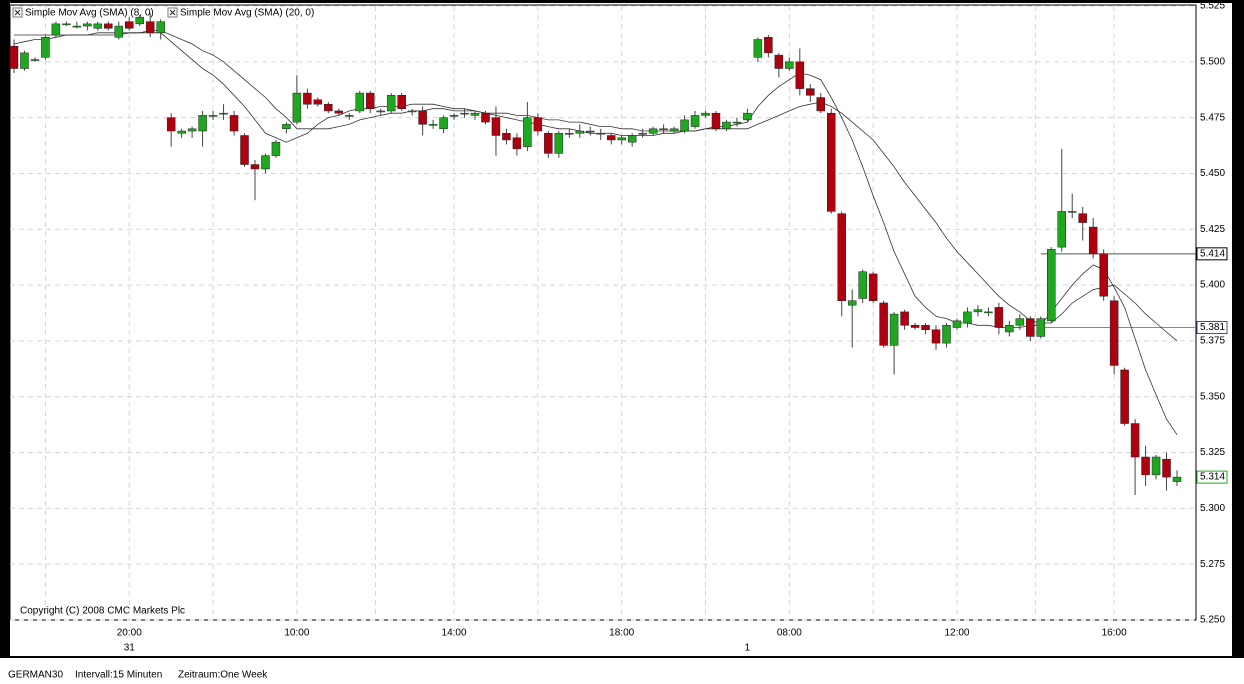 This screenshot has width=1244, height=684. Describe the element at coordinates (1212, 564) in the screenshot. I see `y-tick-label: 5.275` at that location.